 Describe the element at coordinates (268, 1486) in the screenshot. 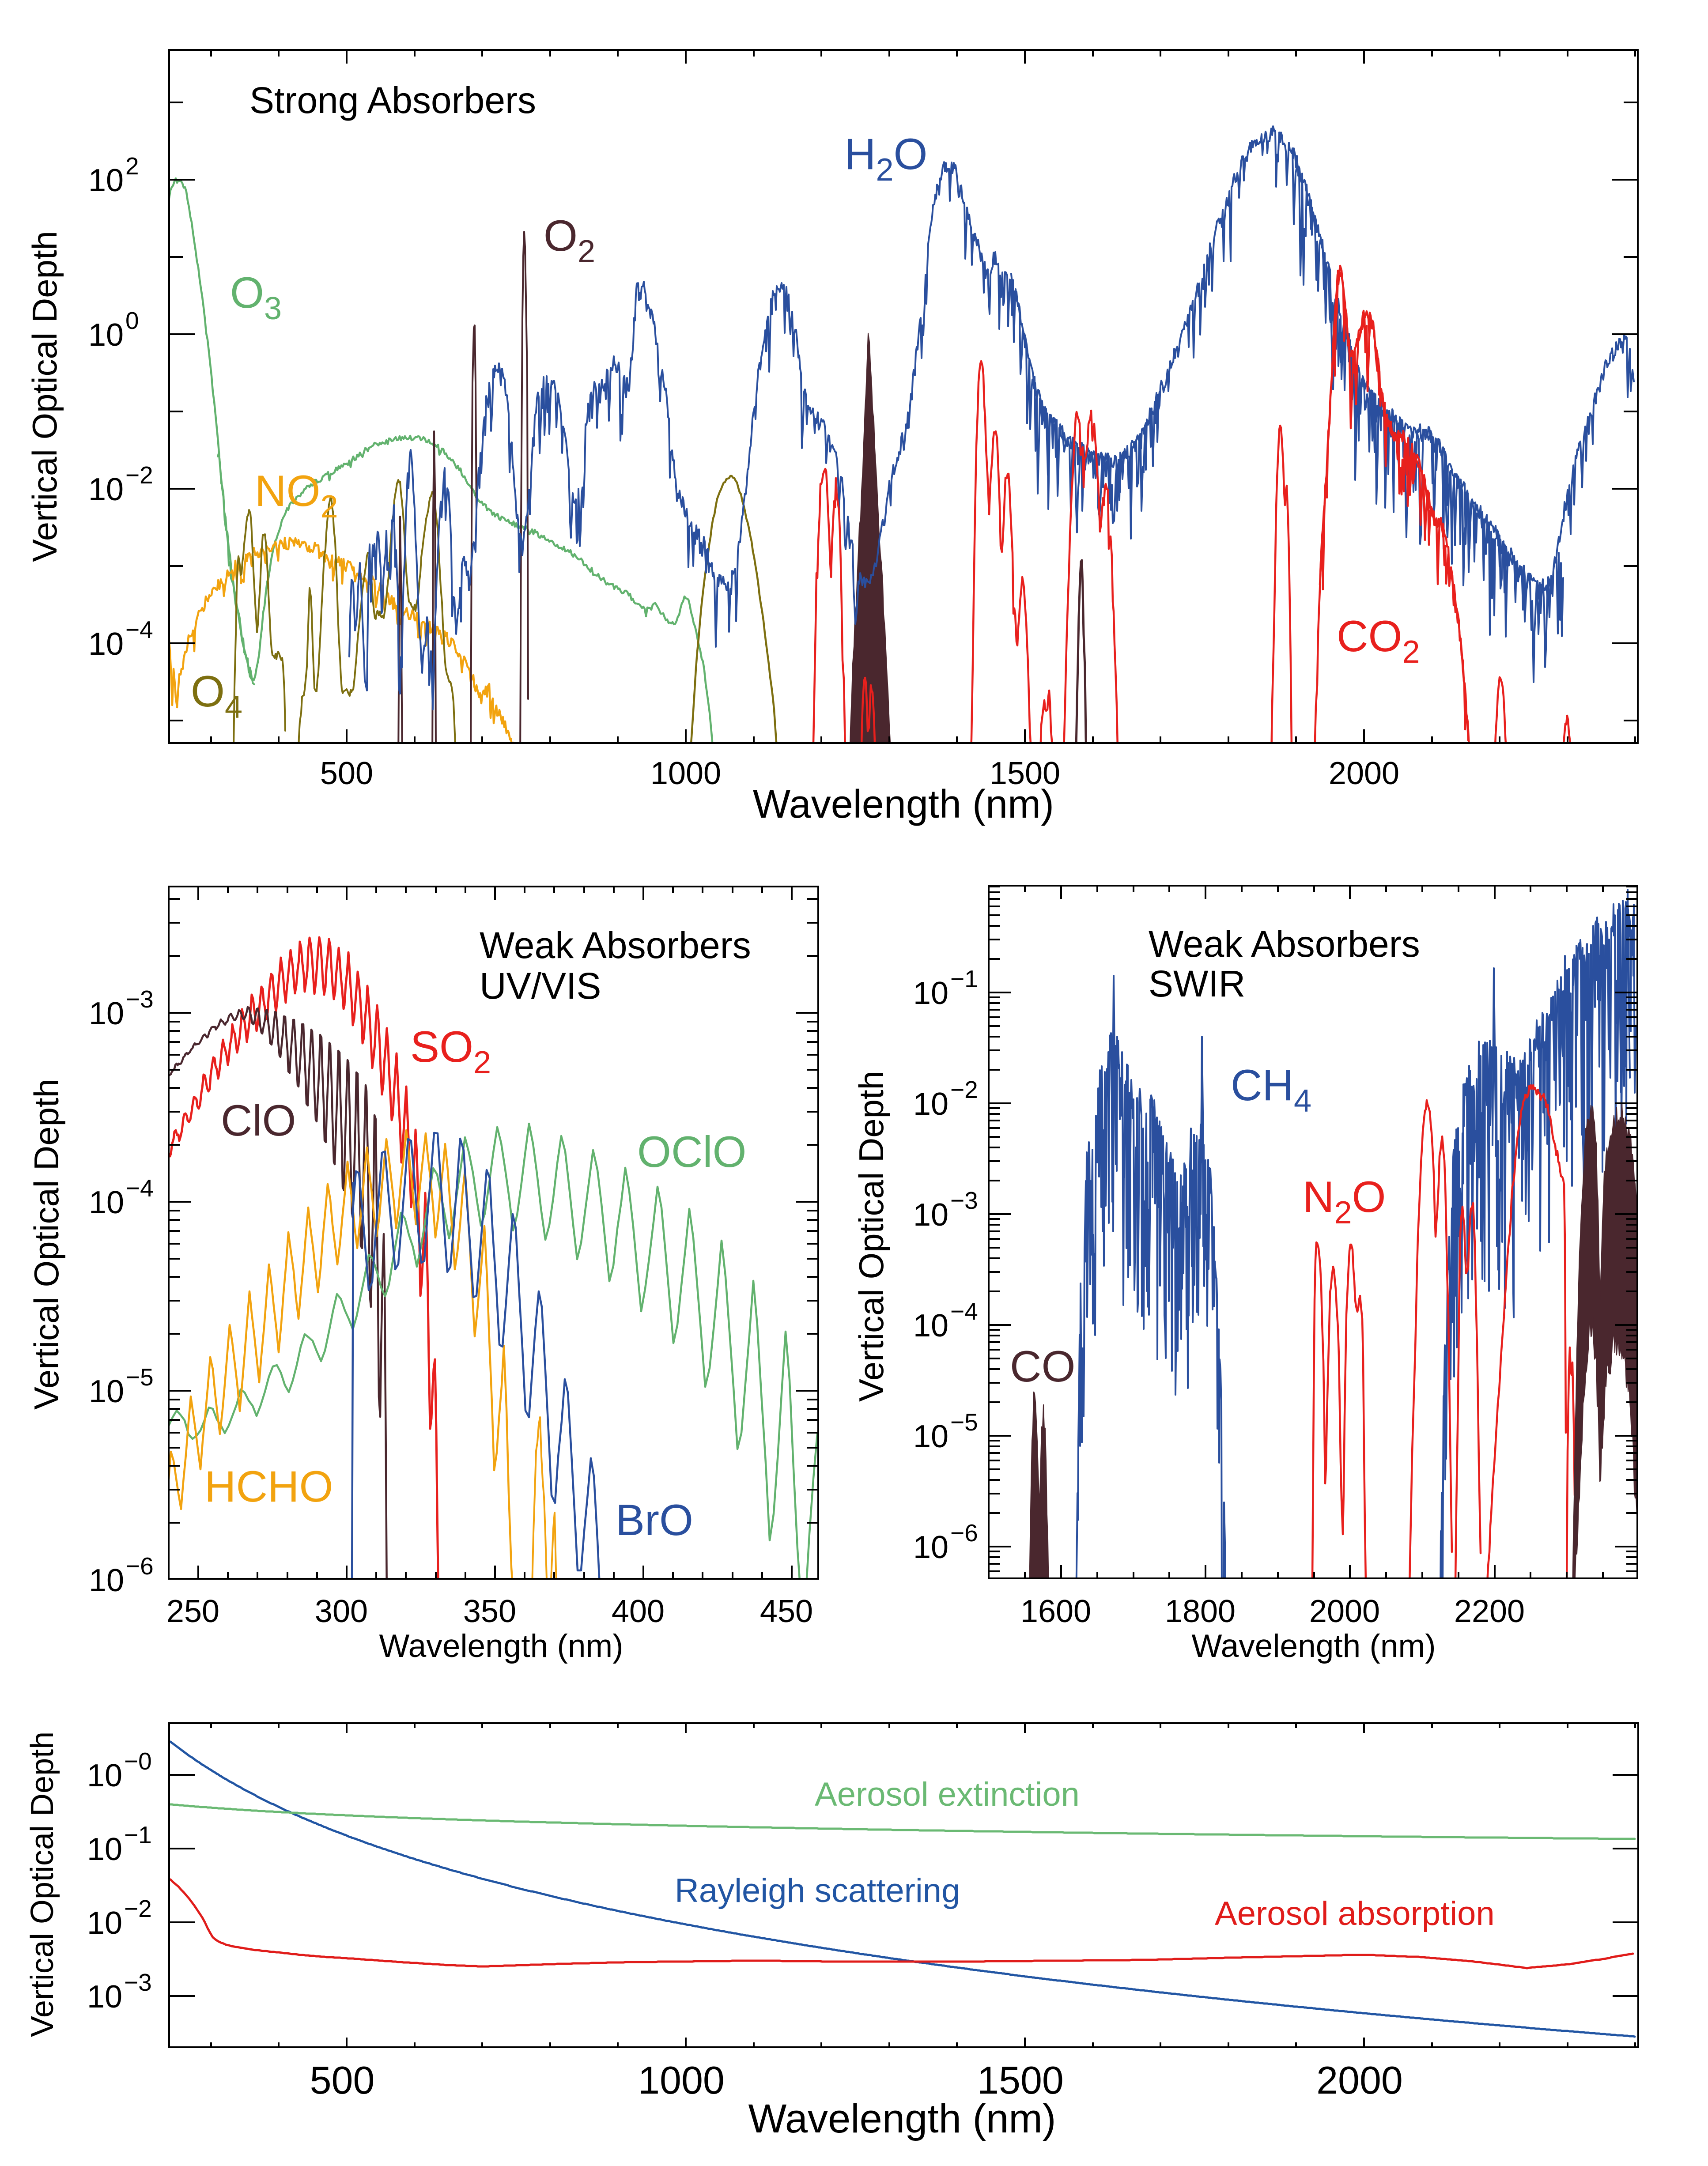

I see `svg-text: HCHO` at that location.